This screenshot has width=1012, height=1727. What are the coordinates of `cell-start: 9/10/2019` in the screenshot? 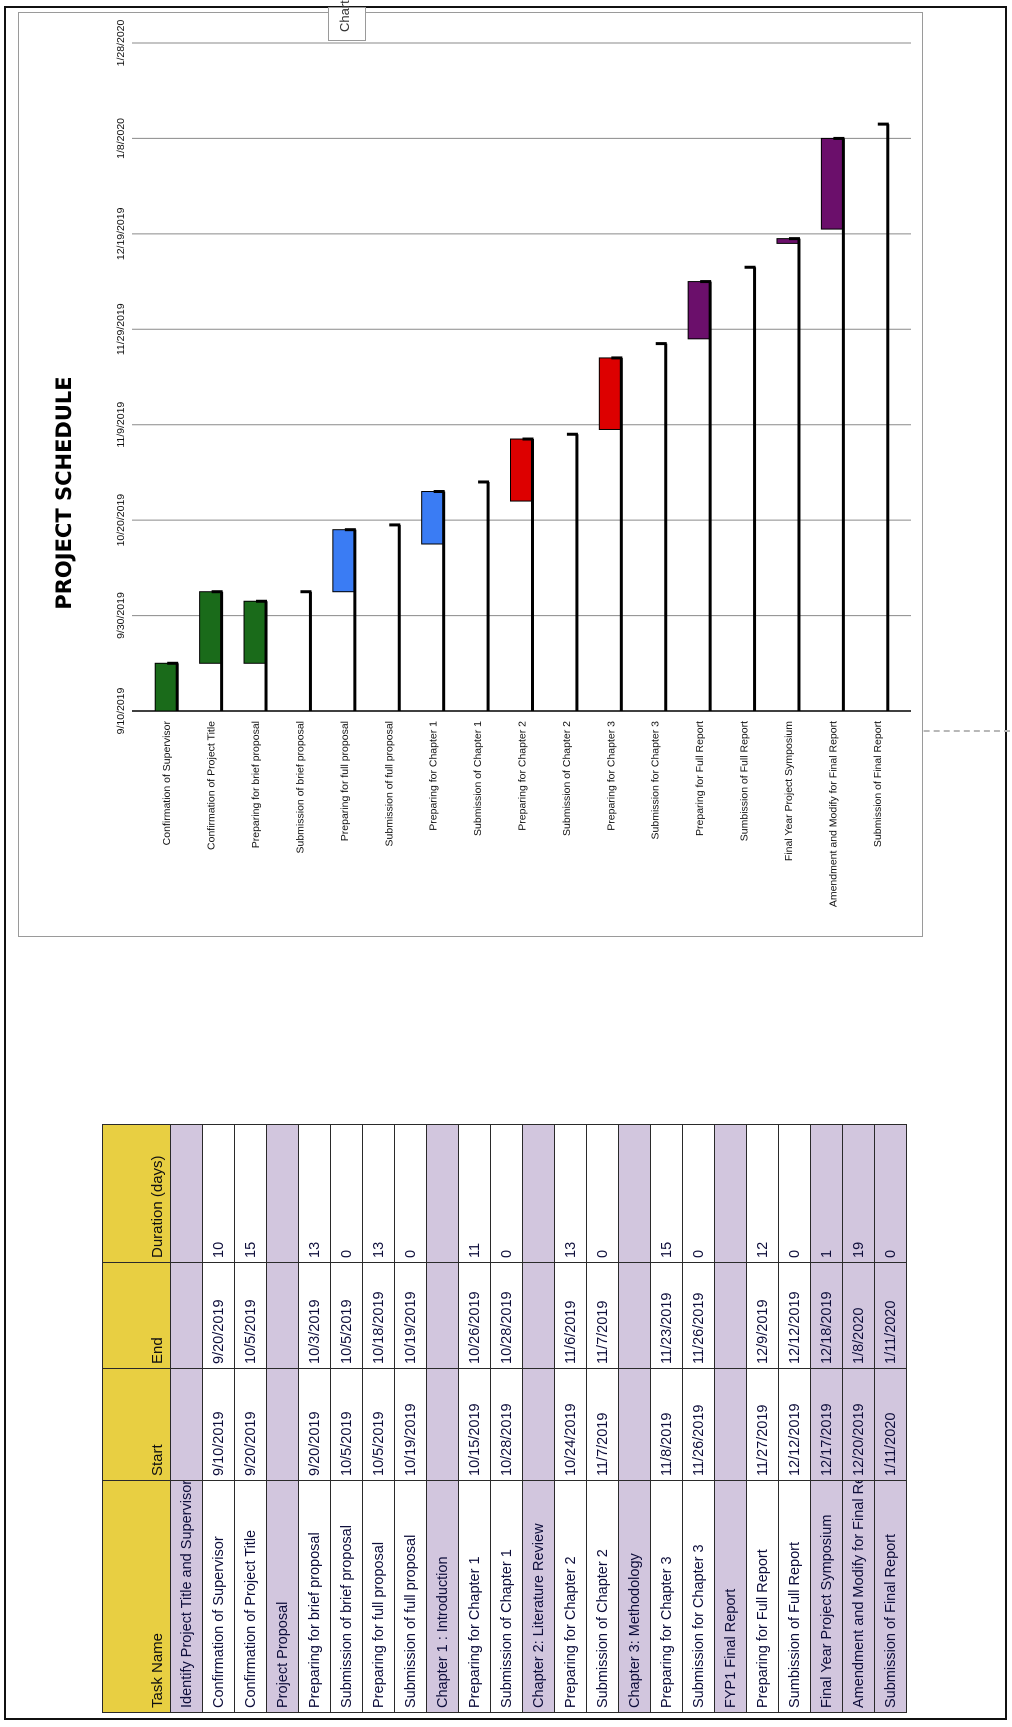 It's located at (218, 1424).